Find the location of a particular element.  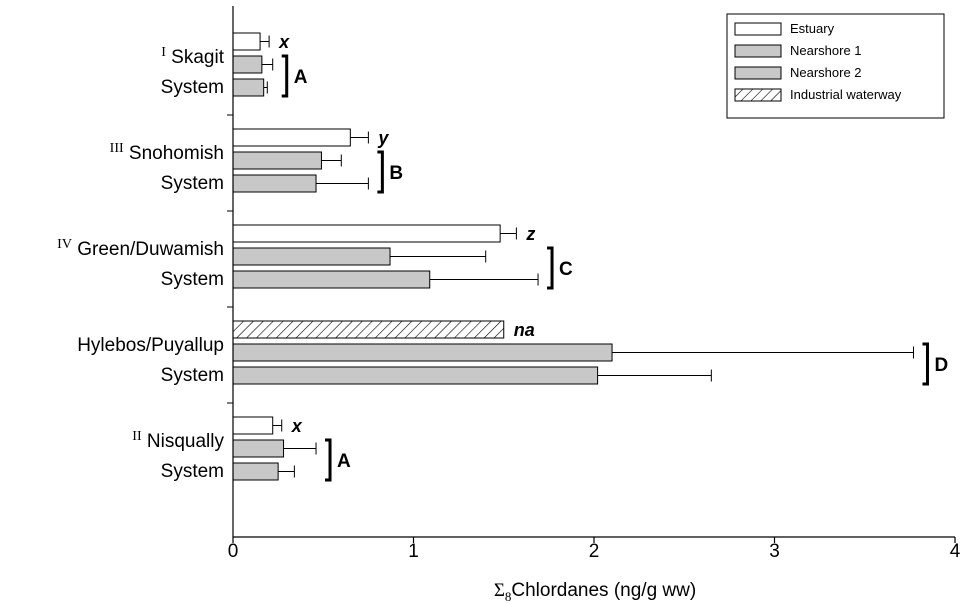

legend-item-estuary: Estuary is located at coordinates (784, 28).